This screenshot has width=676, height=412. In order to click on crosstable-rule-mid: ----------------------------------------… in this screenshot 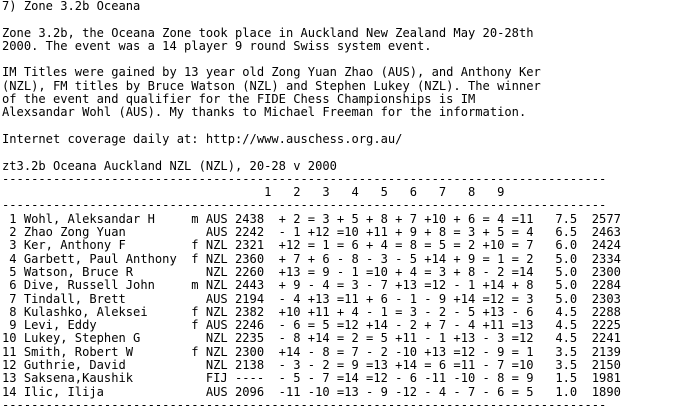, I will do `click(304, 205)`.